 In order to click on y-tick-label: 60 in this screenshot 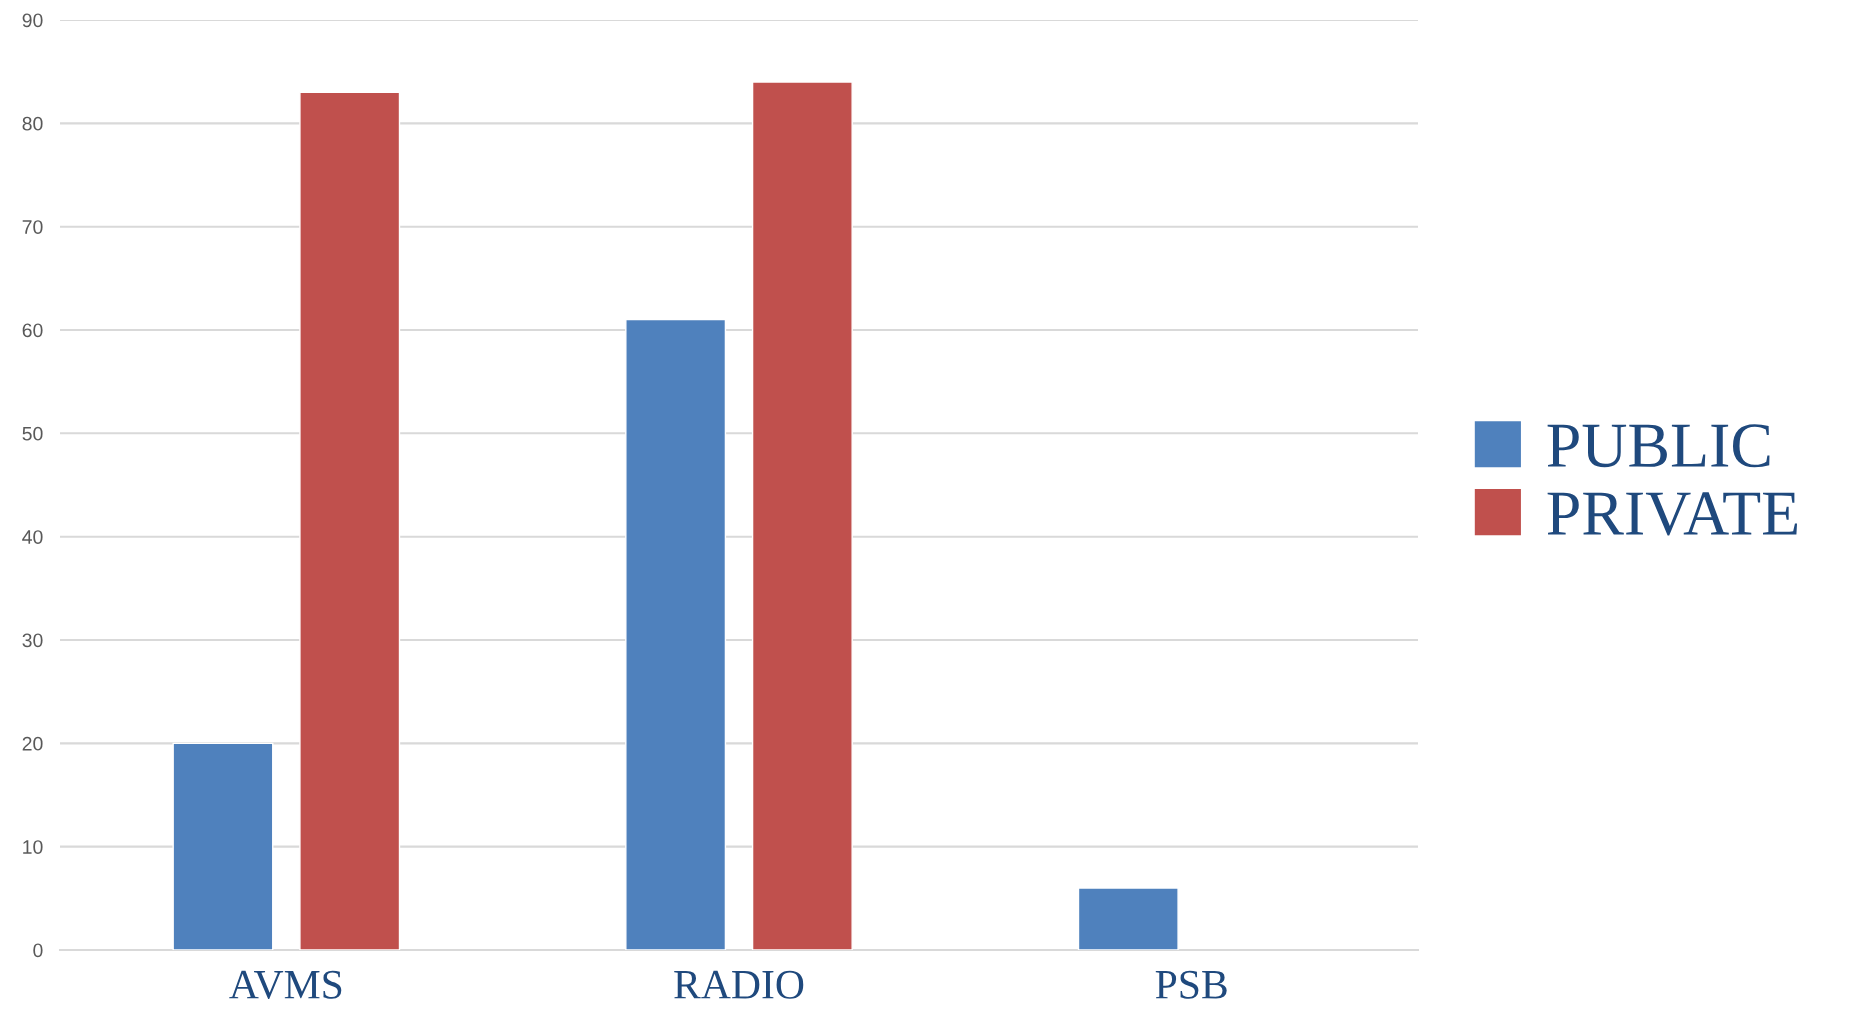, I will do `click(32, 330)`.